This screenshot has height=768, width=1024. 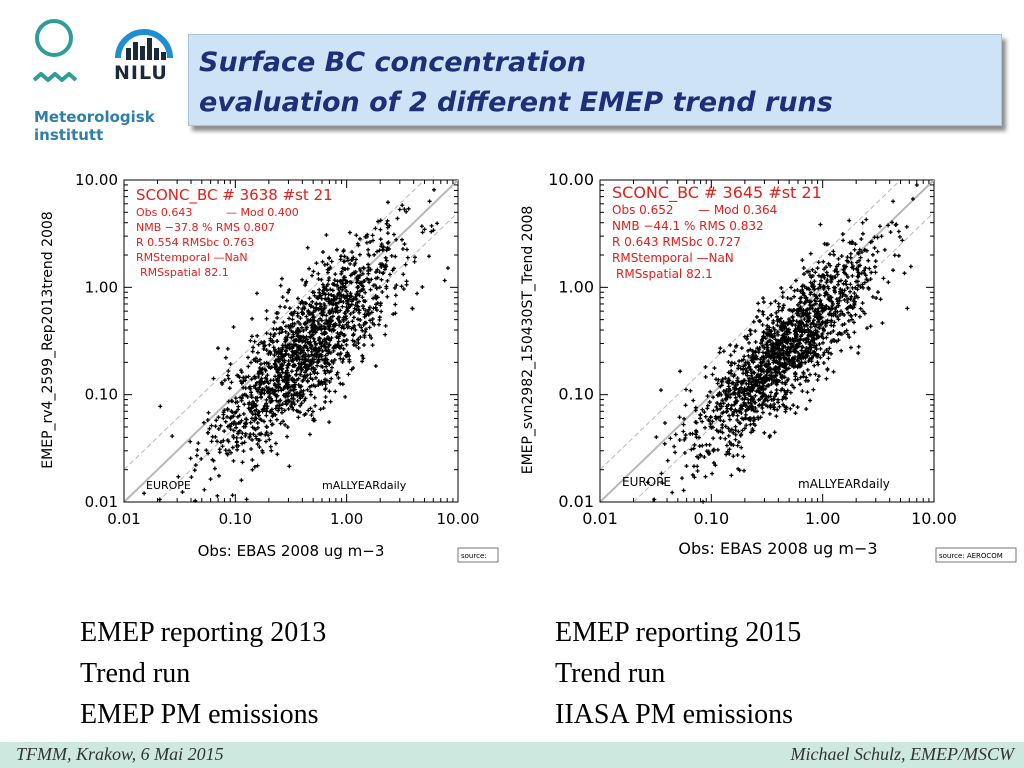 What do you see at coordinates (676, 242) in the screenshot?
I see `stats-r: R 0.643 RMSbc 0.727` at bounding box center [676, 242].